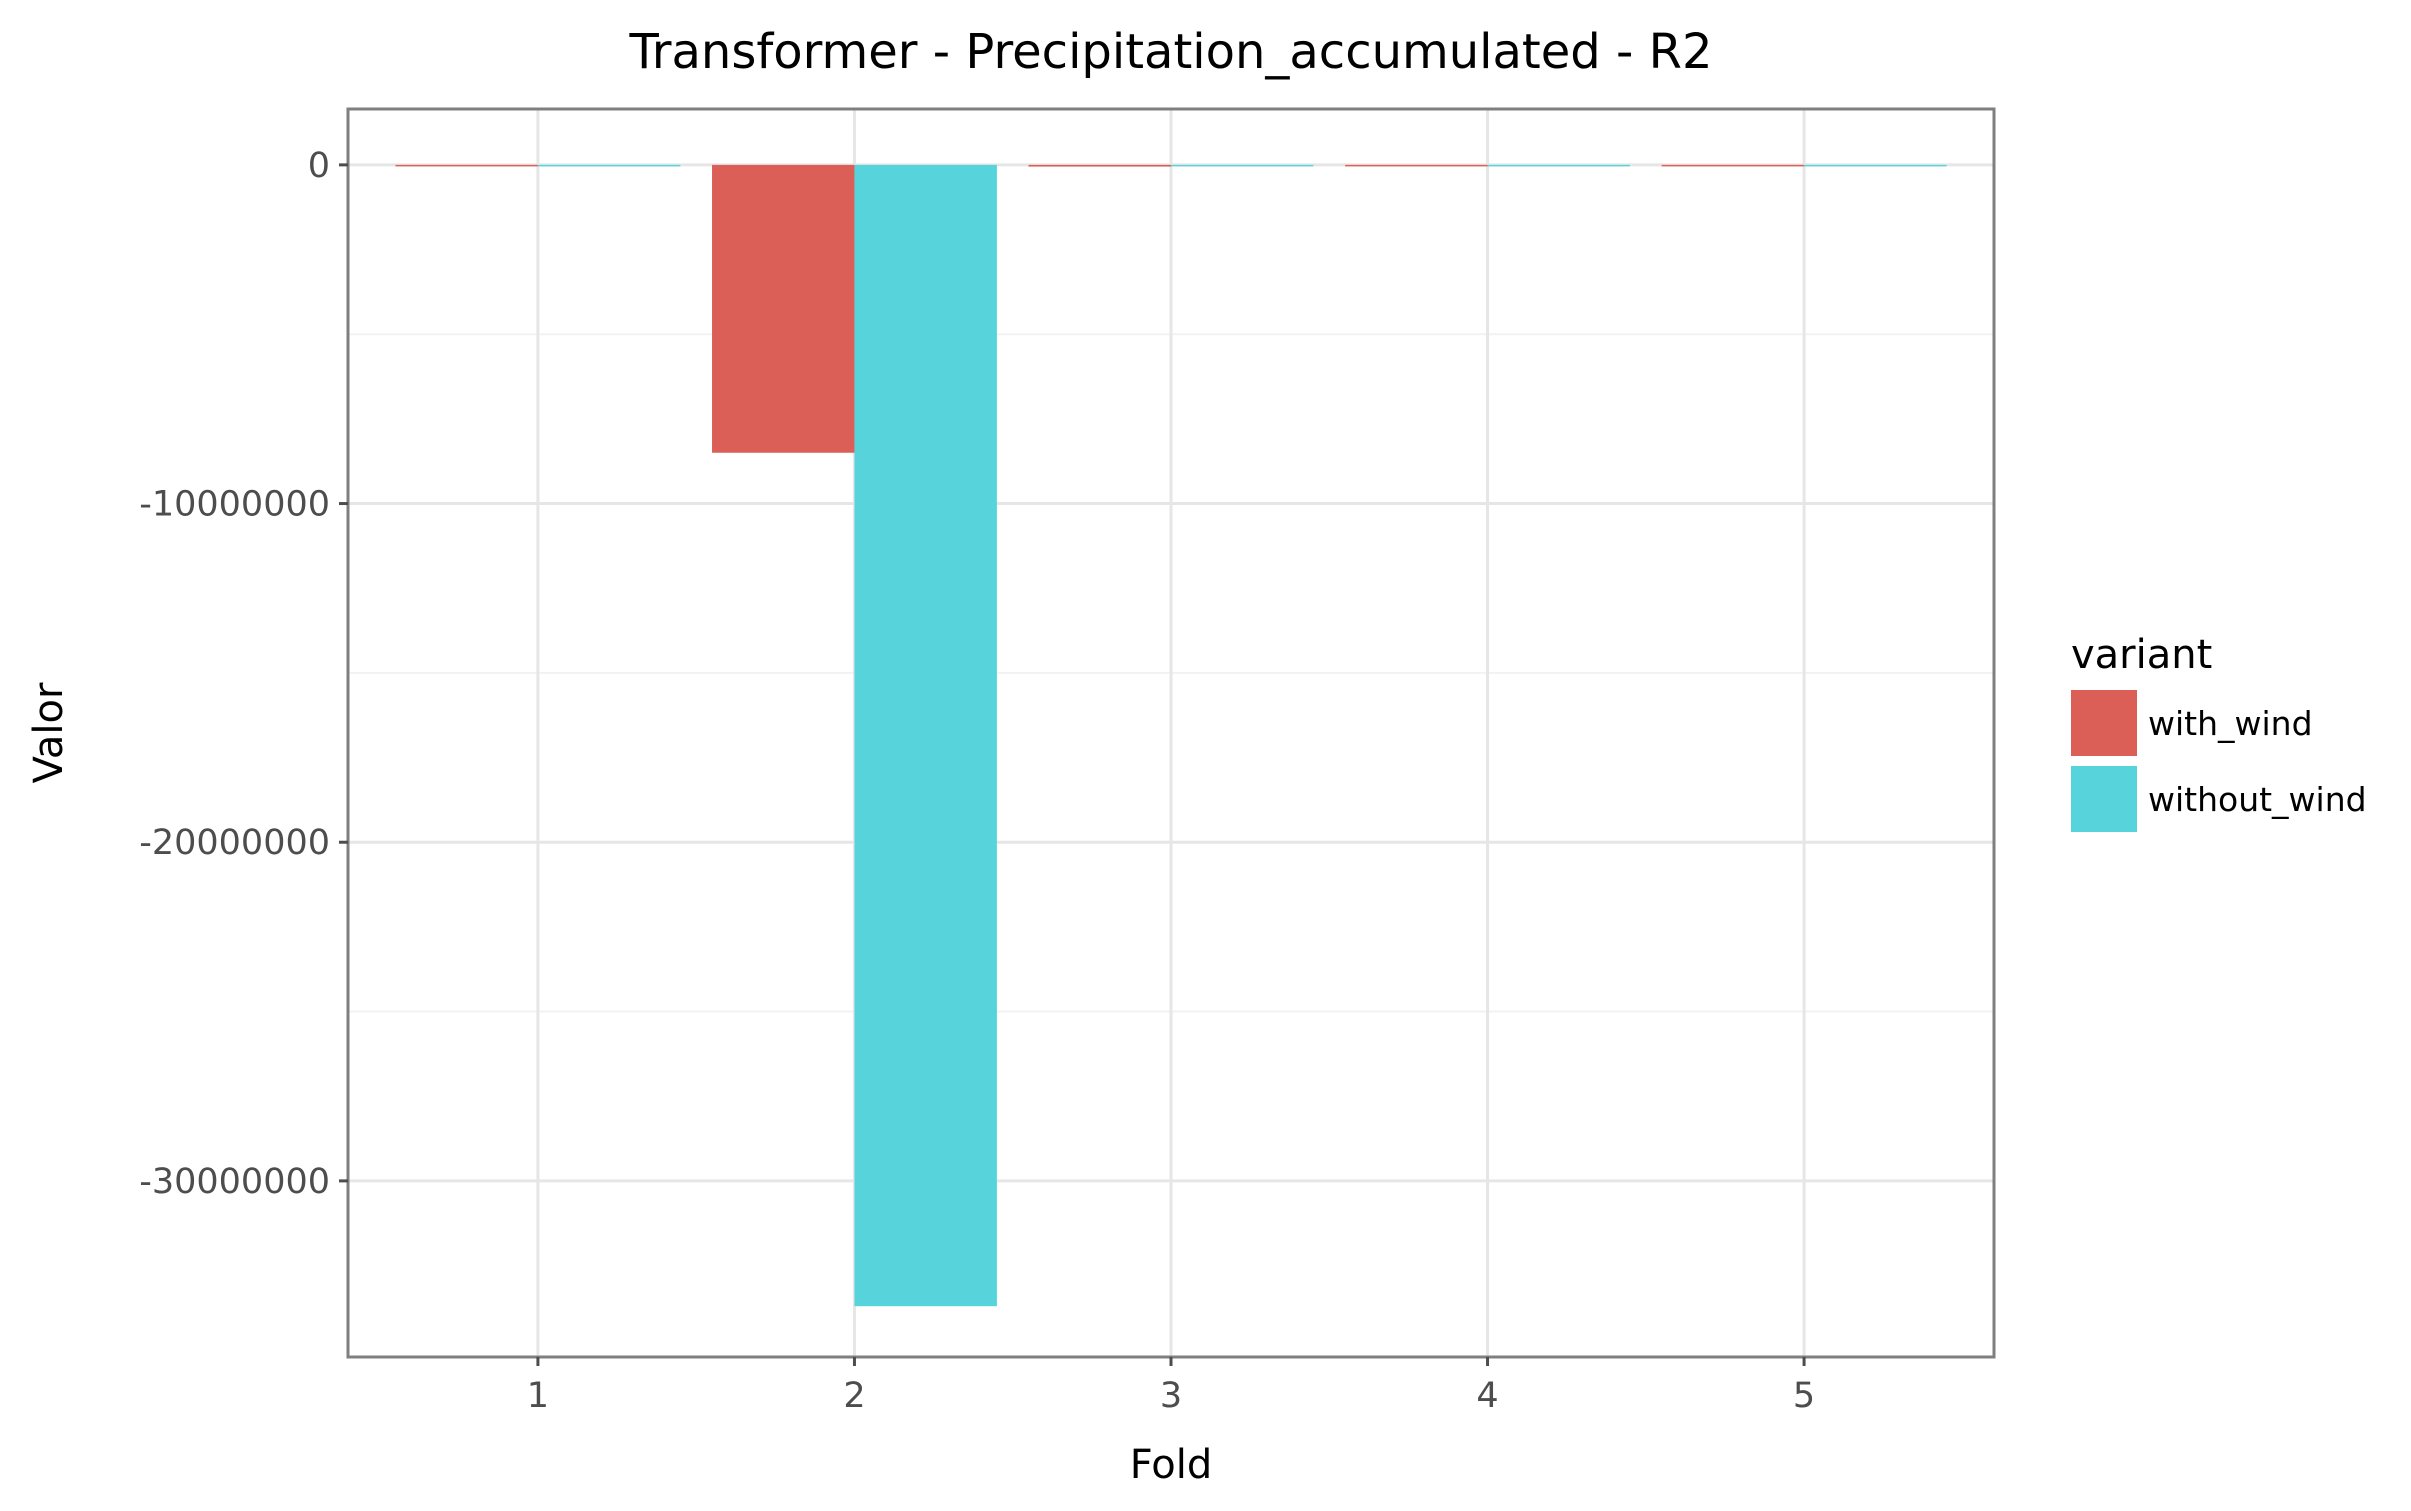  I want to click on legend: variant with_wind without_wind, so click(2219, 732).